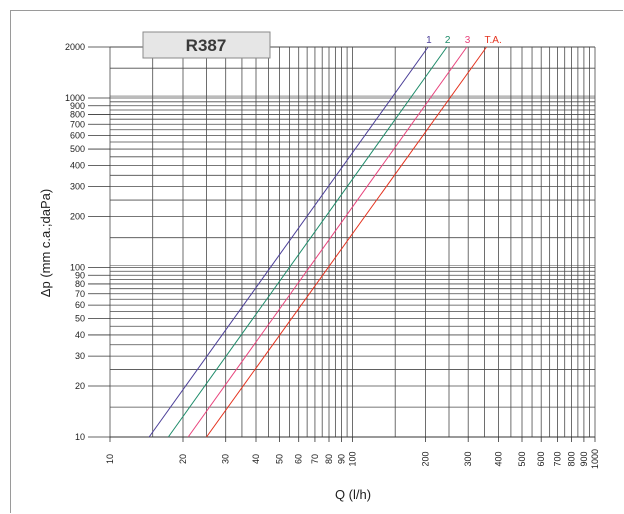 The height and width of the screenshot is (514, 624). Describe the element at coordinates (541, 458) in the screenshot. I see `x-tick-label: 600` at that location.